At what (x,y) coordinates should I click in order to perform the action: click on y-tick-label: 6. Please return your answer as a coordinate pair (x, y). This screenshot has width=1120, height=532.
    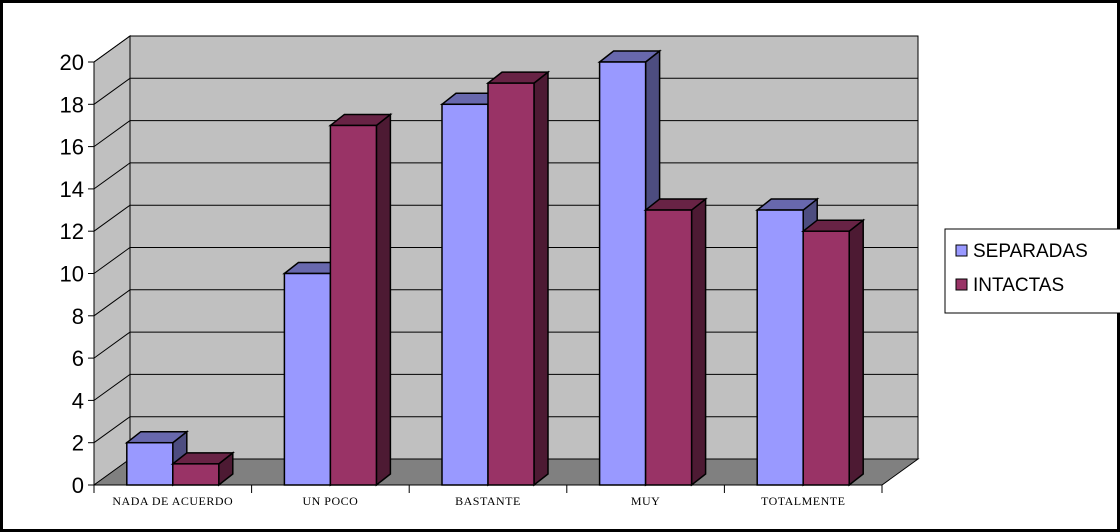
    Looking at the image, I should click on (78, 358).